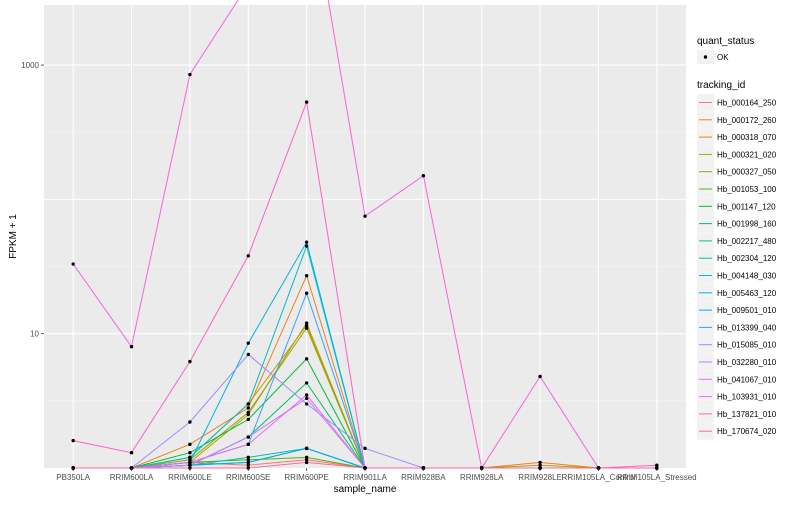 Image resolution: width=800 pixels, height=505 pixels. I want to click on legend-point-symbol, so click(705, 57).